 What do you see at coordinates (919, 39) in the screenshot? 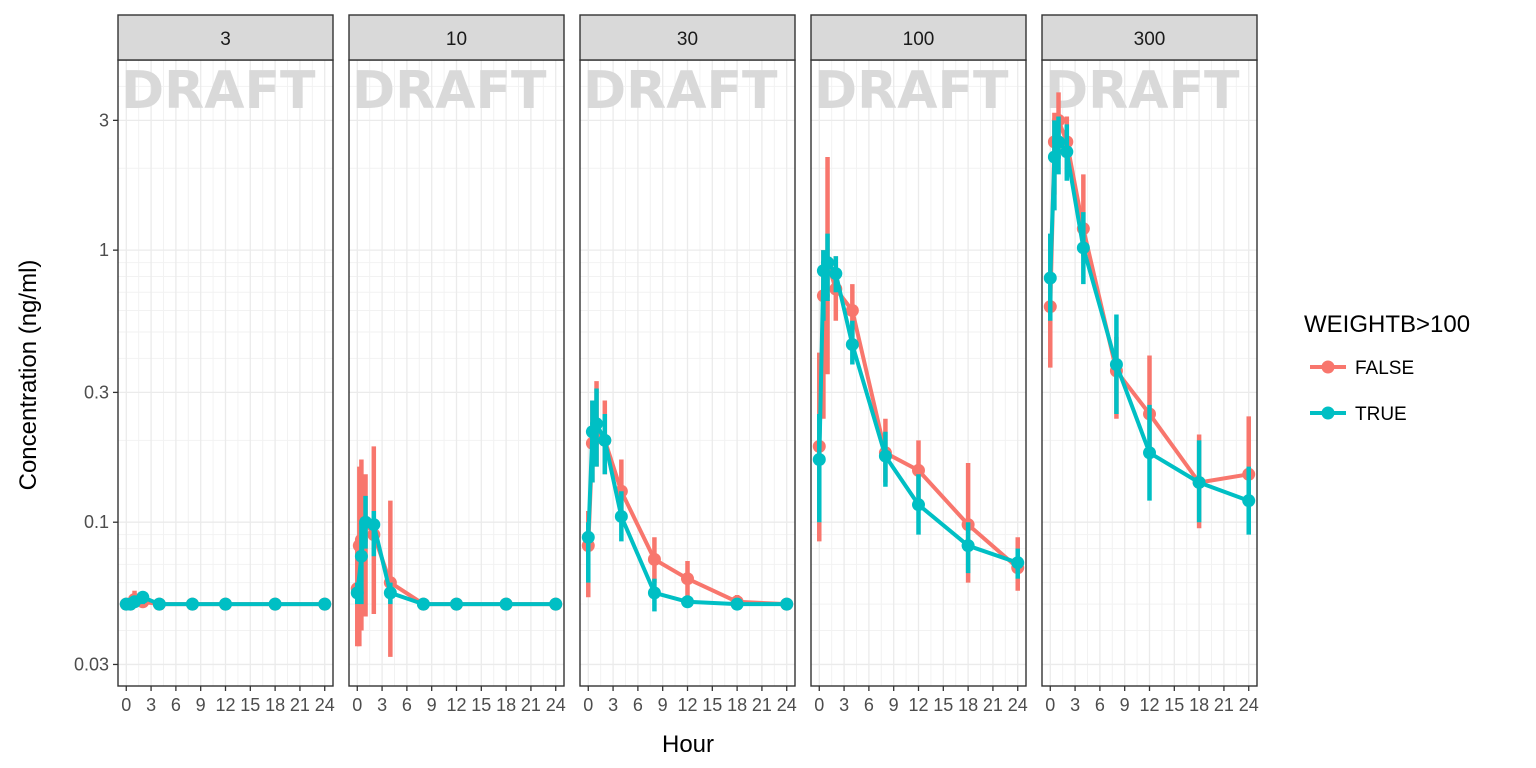
I see `facet-strip-label: 100` at bounding box center [919, 39].